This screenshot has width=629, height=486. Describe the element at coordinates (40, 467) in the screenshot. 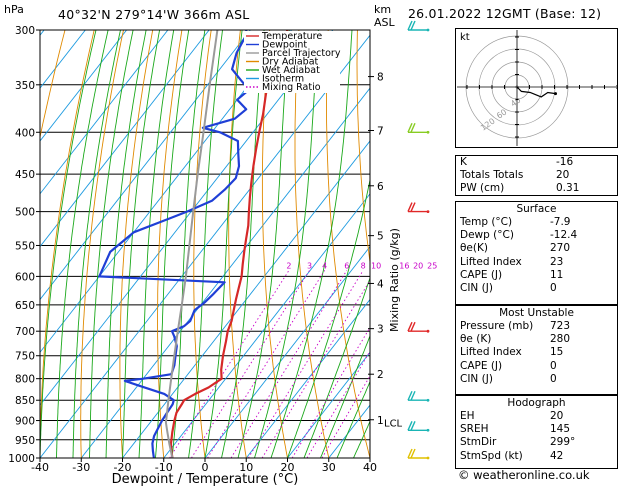

I see `temperature-tick-label: -40` at that location.